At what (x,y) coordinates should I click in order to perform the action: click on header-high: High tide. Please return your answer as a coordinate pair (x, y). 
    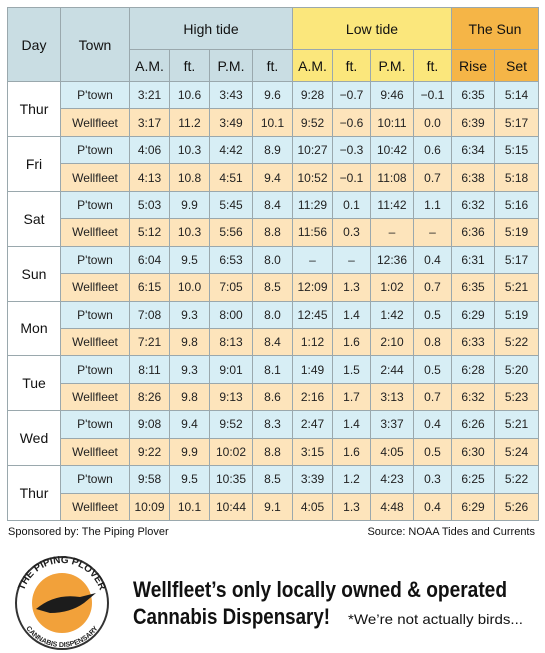
    Looking at the image, I should click on (211, 29).